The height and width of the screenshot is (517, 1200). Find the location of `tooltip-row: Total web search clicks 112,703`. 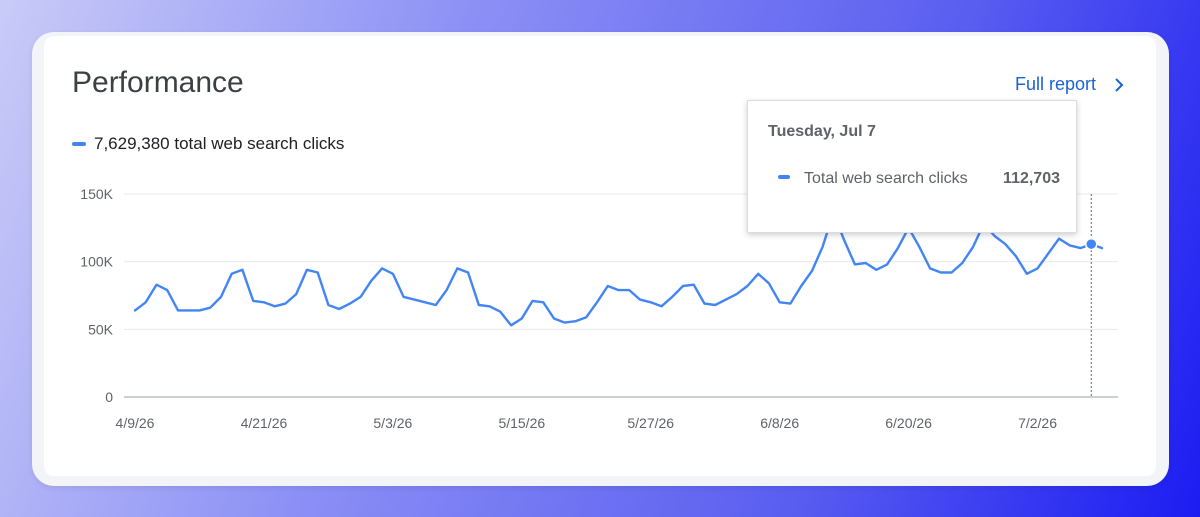

tooltip-row: Total web search clicks 112,703 is located at coordinates (914, 179).